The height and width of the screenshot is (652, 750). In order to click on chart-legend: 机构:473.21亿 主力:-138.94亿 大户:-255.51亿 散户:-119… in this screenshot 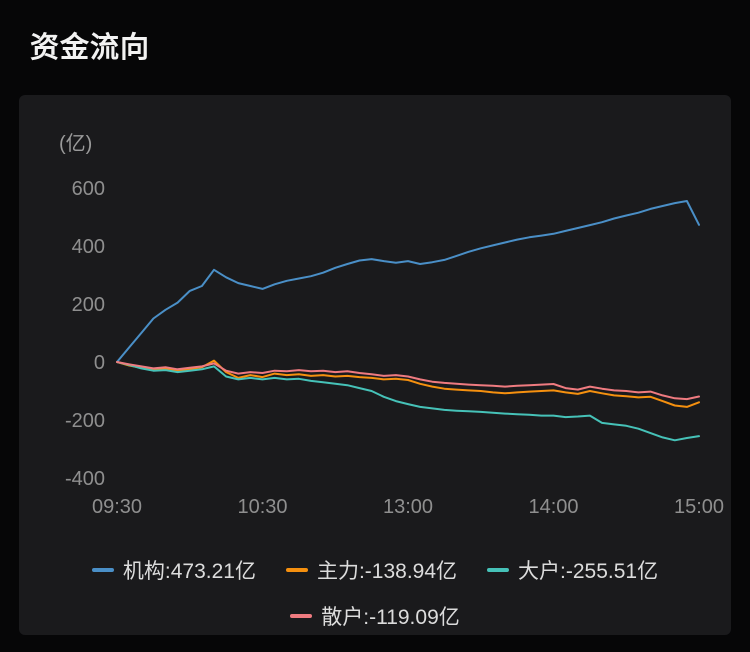, I will do `click(375, 593)`.